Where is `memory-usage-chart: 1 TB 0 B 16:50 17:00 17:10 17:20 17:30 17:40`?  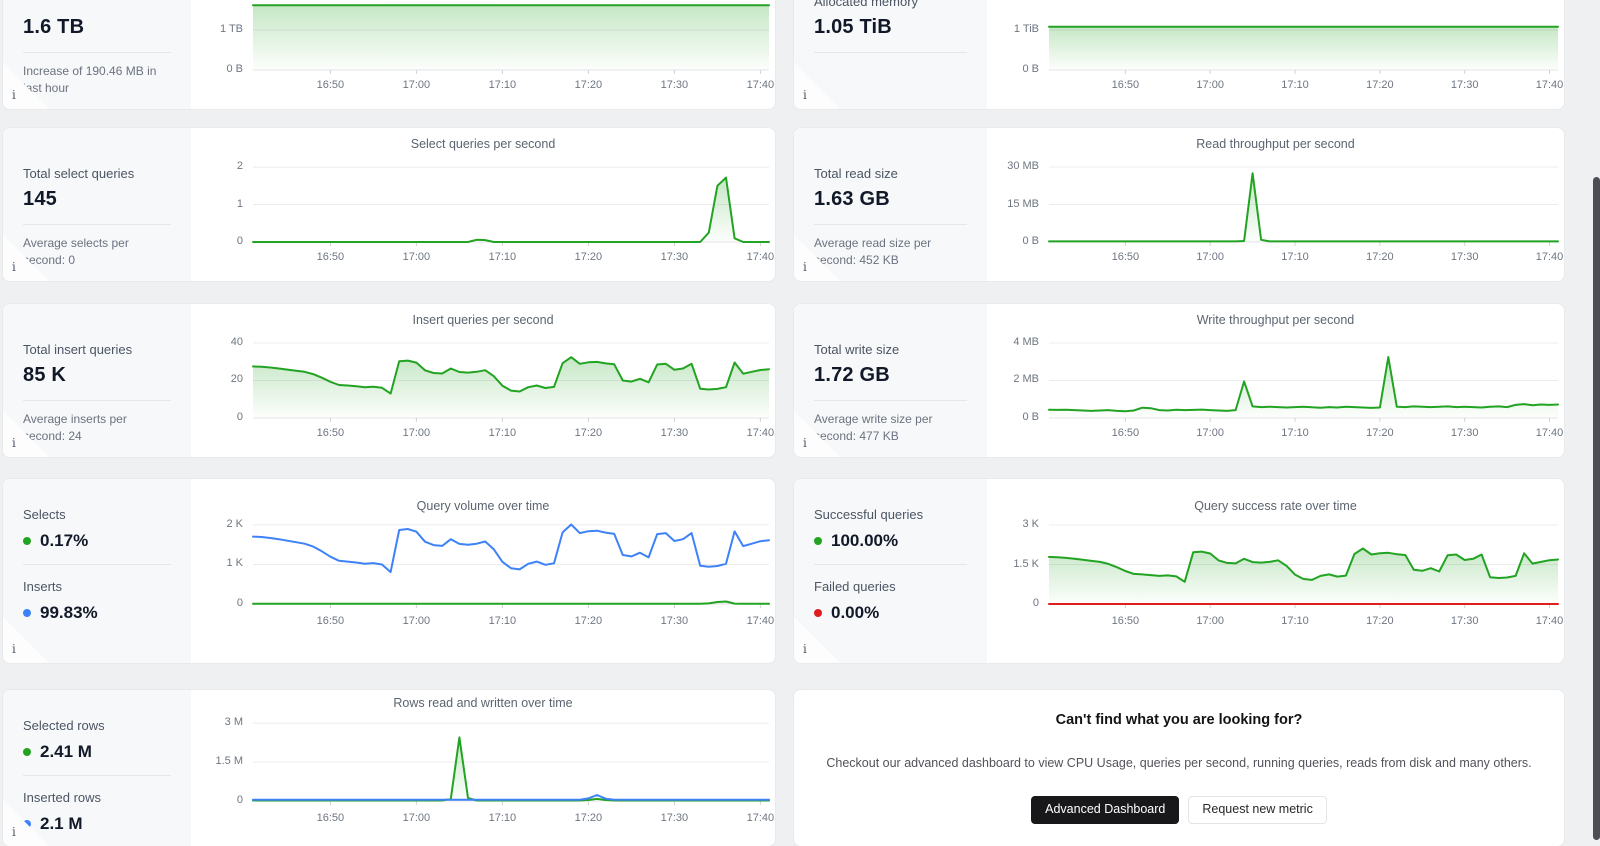 memory-usage-chart: 1 TB 0 B 16:50 17:00 17:10 17:20 17:30 17:40 is located at coordinates (483, 54).